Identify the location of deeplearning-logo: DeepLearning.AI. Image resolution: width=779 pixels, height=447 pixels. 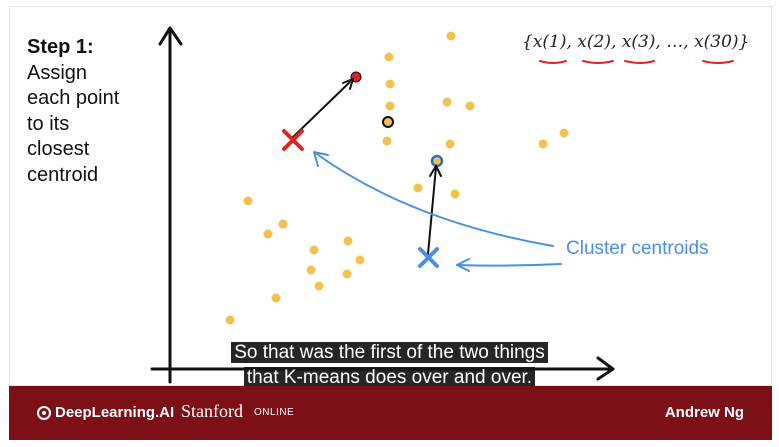
(105, 412).